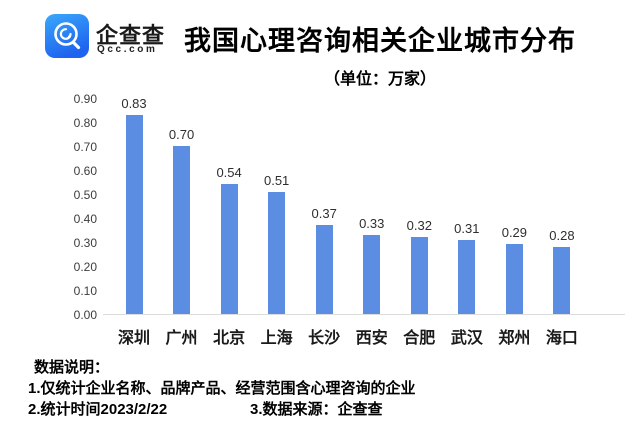 The height and width of the screenshot is (435, 640). I want to click on title-block: 我国心理咨询相关企业城市分布 （单位：万家）, so click(380, 54).